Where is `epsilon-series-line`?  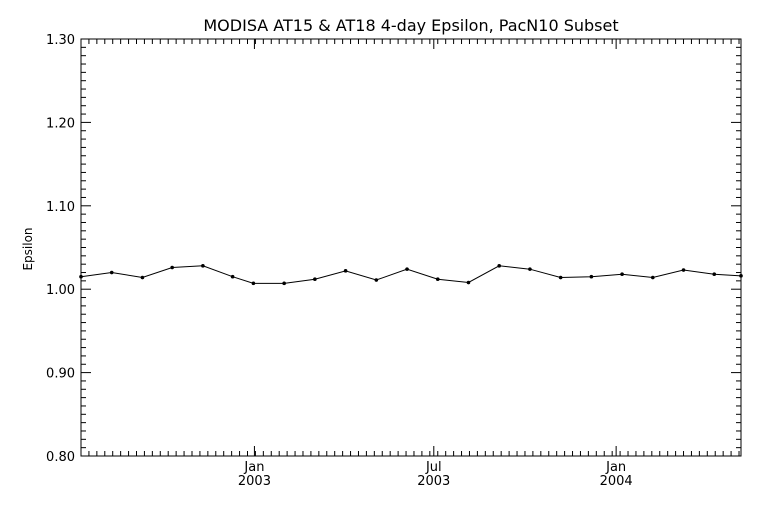
epsilon-series-line is located at coordinates (411, 274).